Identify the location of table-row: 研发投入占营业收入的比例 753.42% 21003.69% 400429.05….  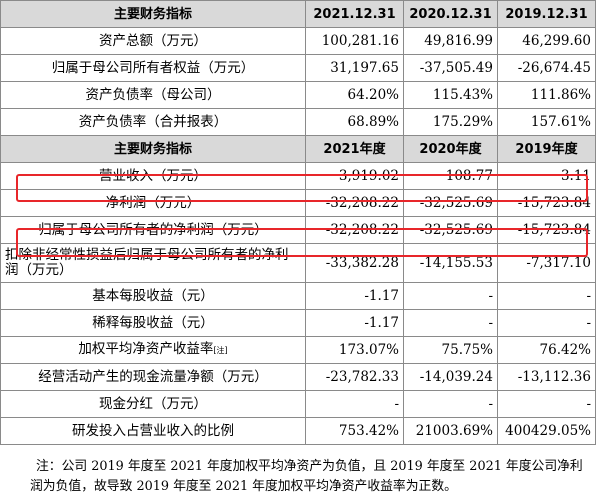
(298, 431).